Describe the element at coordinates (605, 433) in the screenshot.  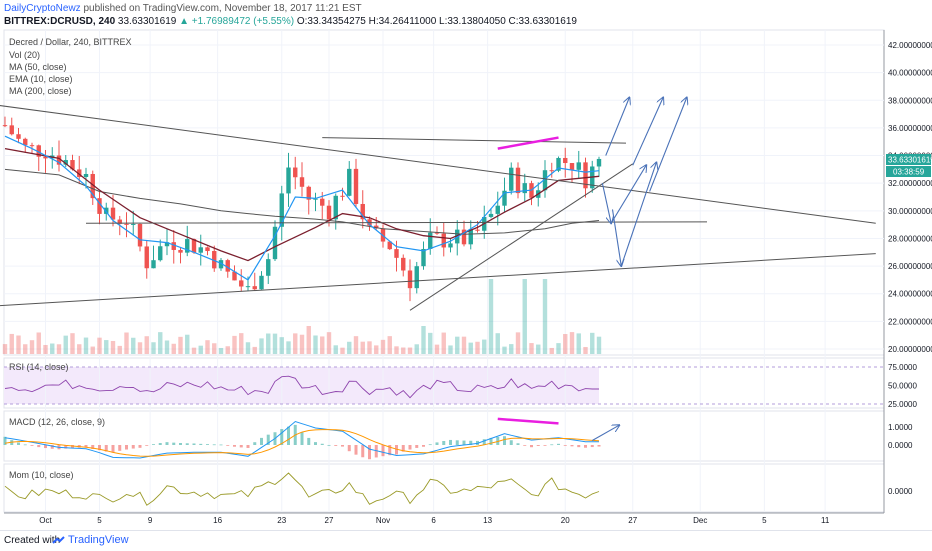
I see `macd-projection-arrow` at that location.